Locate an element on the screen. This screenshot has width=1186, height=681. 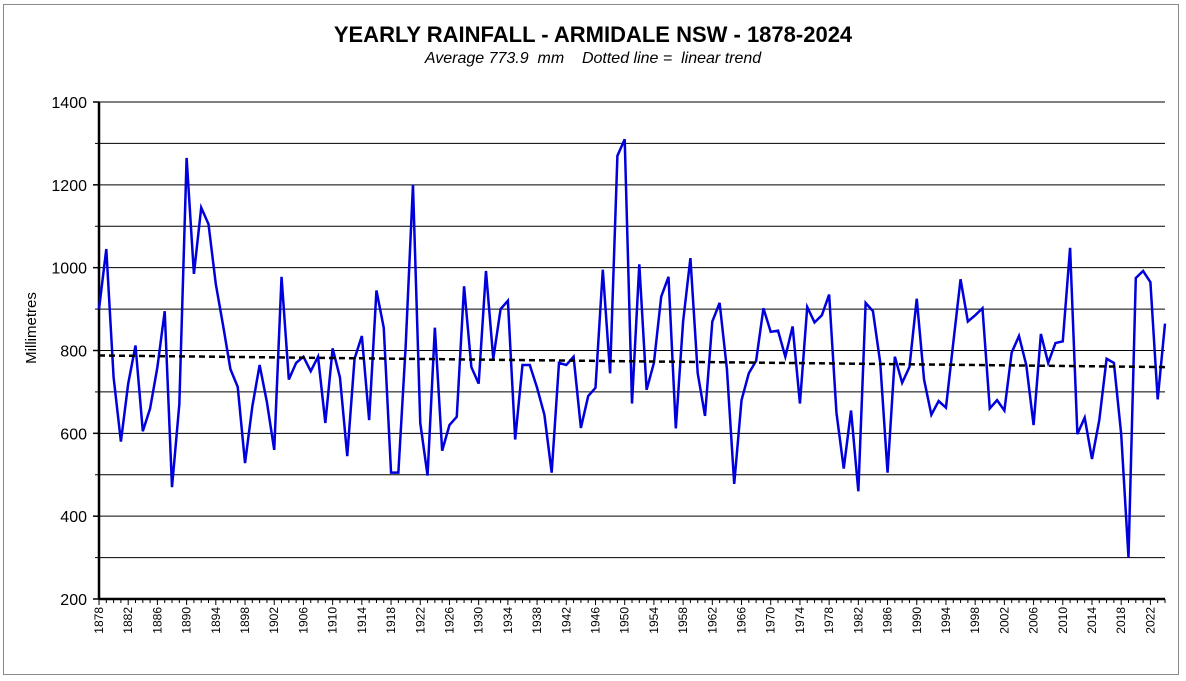
x-tick-label: 1922 is located at coordinates (420, 620).